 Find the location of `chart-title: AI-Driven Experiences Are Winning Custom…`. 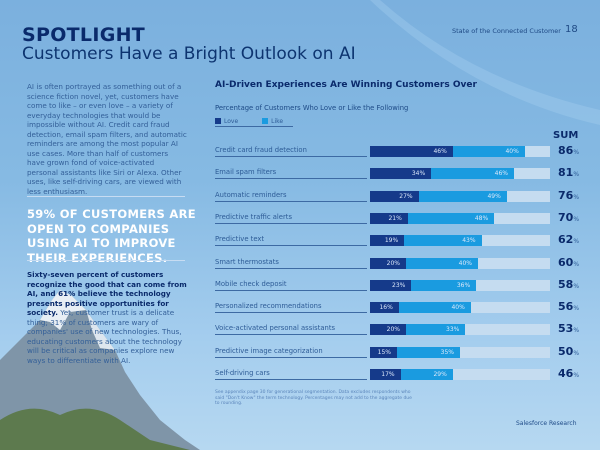

chart-title: AI-Driven Experiences Are Winning Custom… is located at coordinates (346, 85).